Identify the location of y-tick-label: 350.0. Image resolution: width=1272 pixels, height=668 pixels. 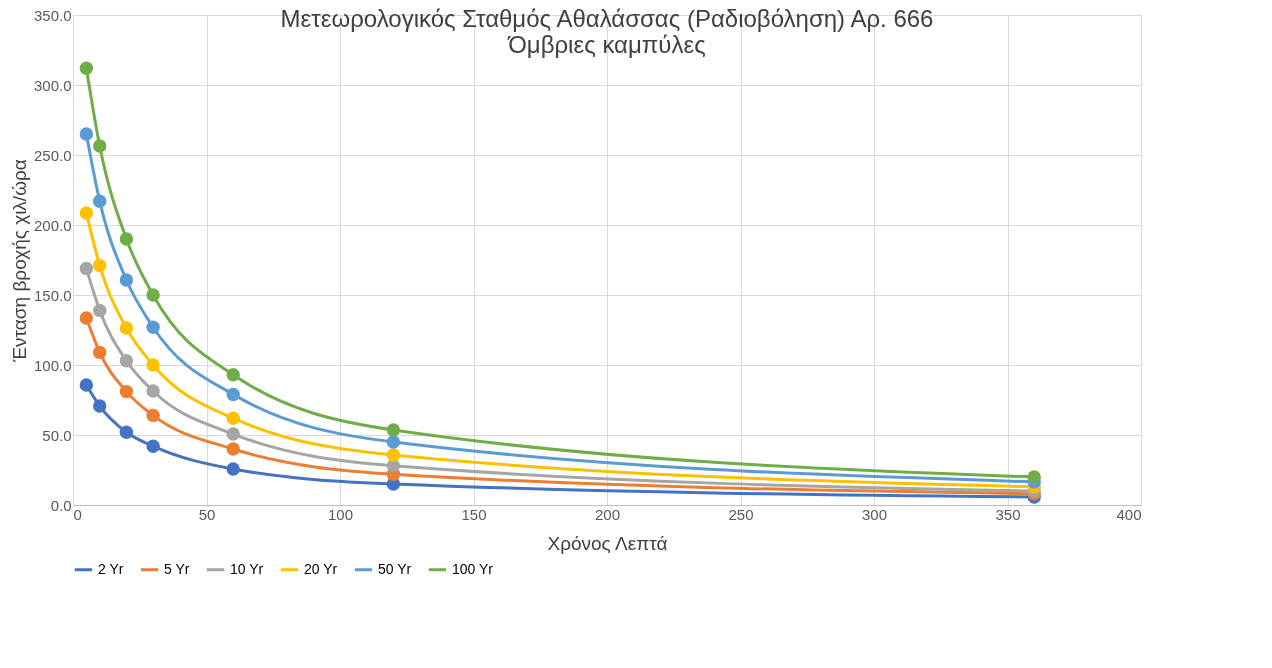
(52, 15).